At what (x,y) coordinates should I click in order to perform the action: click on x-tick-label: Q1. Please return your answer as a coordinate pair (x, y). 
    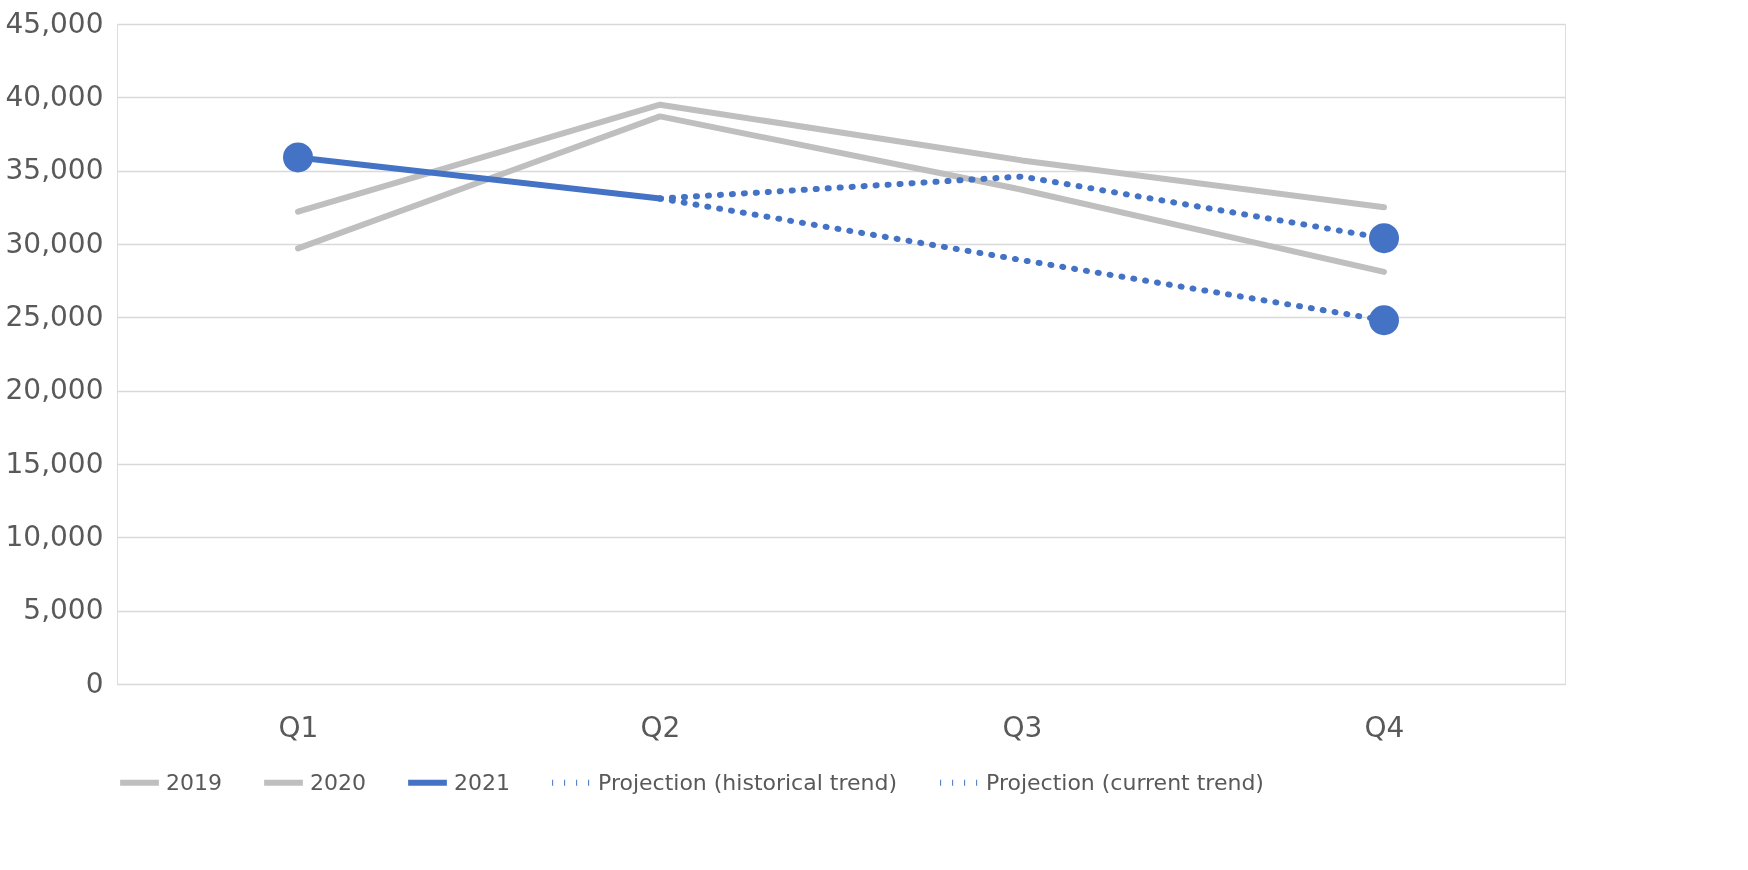
    Looking at the image, I should click on (298, 727).